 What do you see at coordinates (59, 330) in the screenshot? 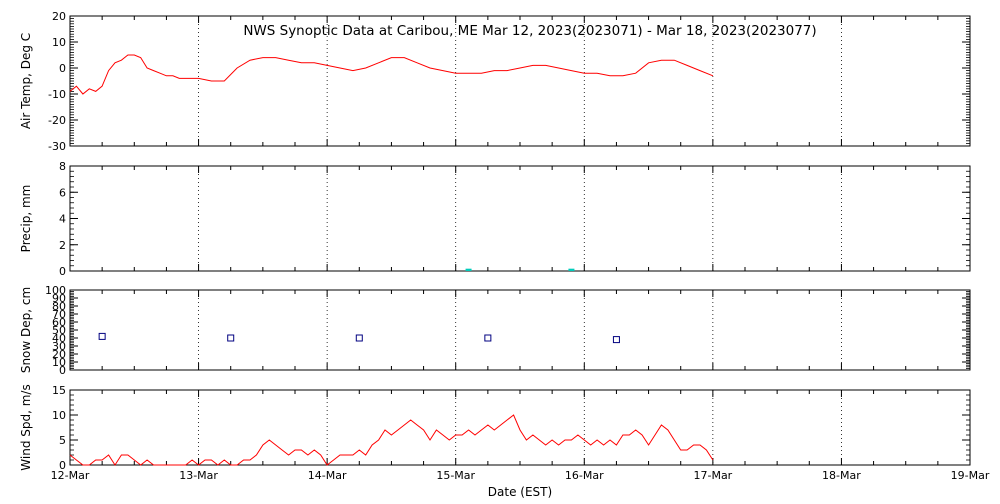
I see `y-tick-label: 50` at bounding box center [59, 330].